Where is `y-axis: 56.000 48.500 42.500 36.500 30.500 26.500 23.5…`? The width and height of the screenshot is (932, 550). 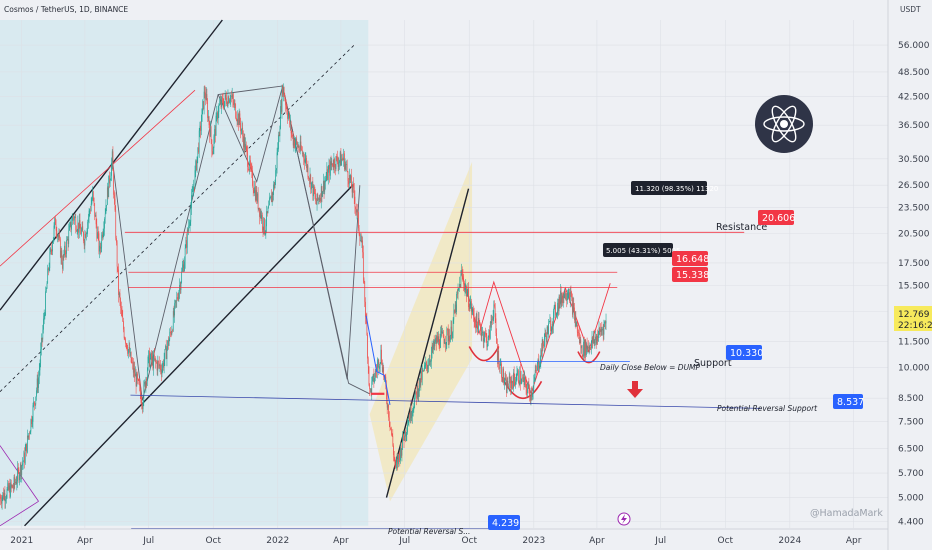
y-axis: 56.000 48.500 42.500 36.500 30.500 26.500 23.5… is located at coordinates (908, 275).